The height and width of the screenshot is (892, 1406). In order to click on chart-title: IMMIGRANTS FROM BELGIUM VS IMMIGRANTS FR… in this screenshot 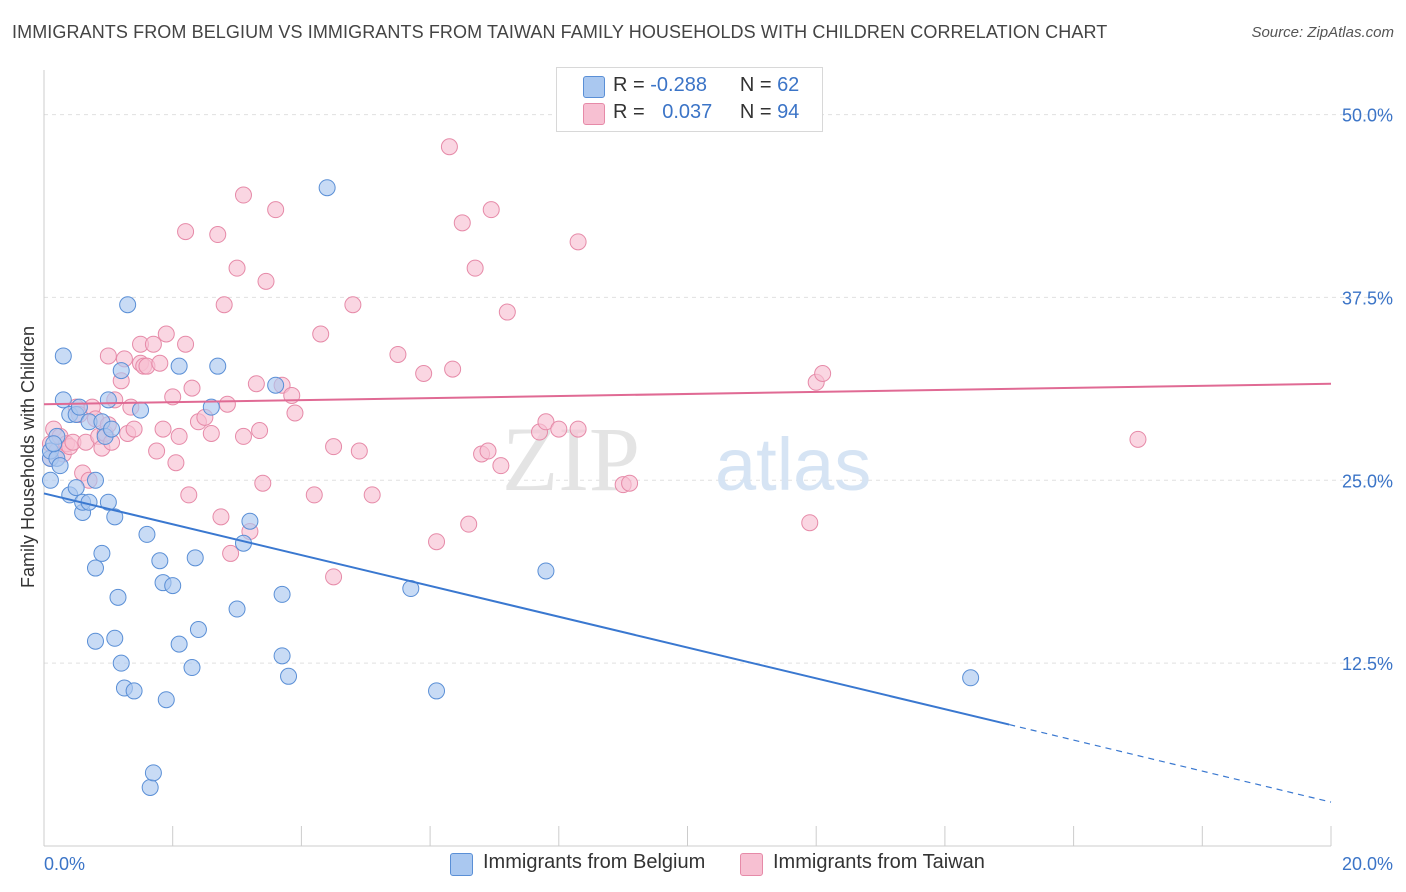, I will do `click(560, 32)`.